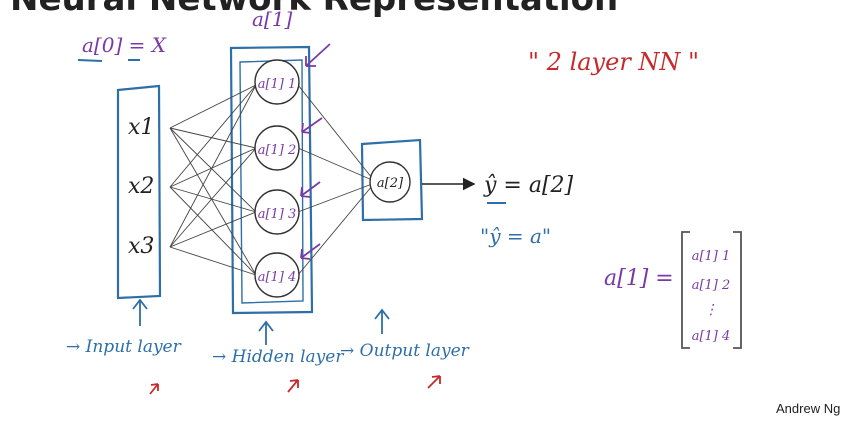  I want to click on hidden-unit-2: a[1] 2, so click(277, 148).